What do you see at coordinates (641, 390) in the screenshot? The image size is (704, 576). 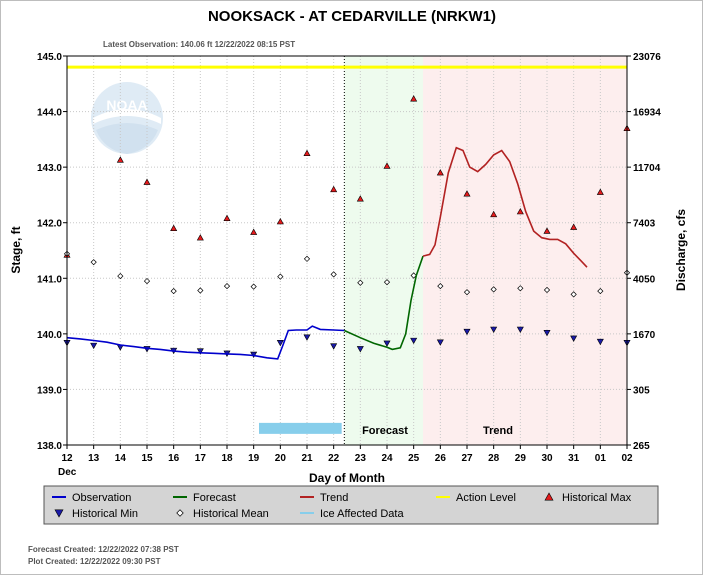 I see `y2-tick-label: 305` at bounding box center [641, 390].